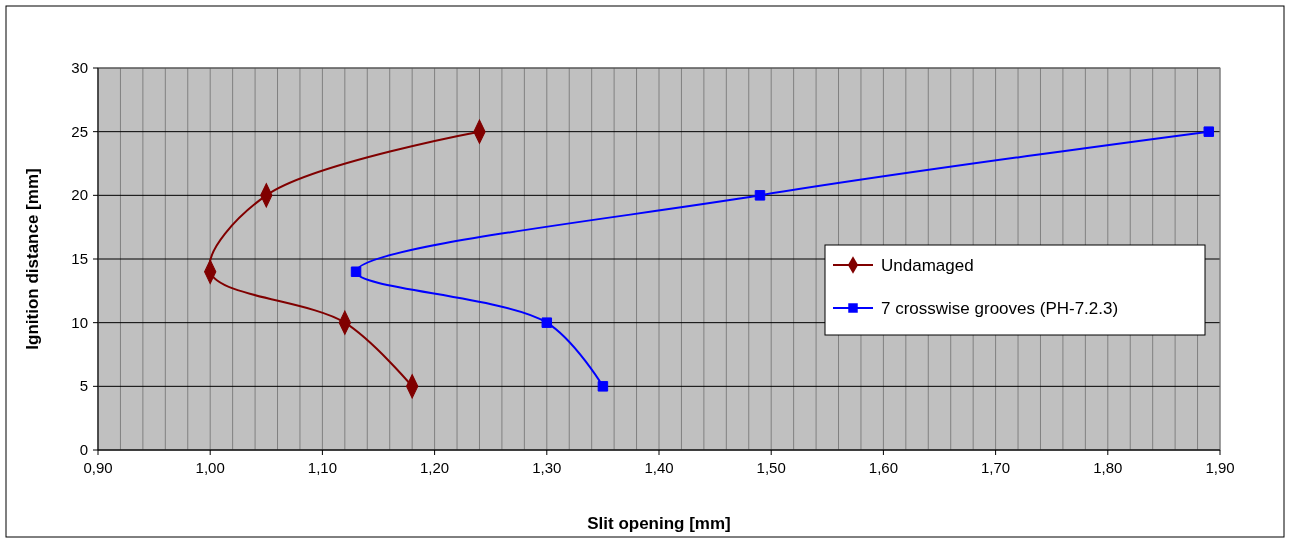  I want to click on x-tick-label: 1,80, so click(1108, 467).